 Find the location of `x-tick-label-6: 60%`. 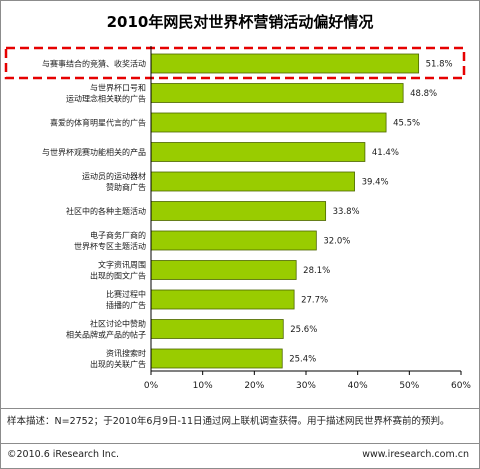

x-tick-label-6: 60% is located at coordinates (461, 386).